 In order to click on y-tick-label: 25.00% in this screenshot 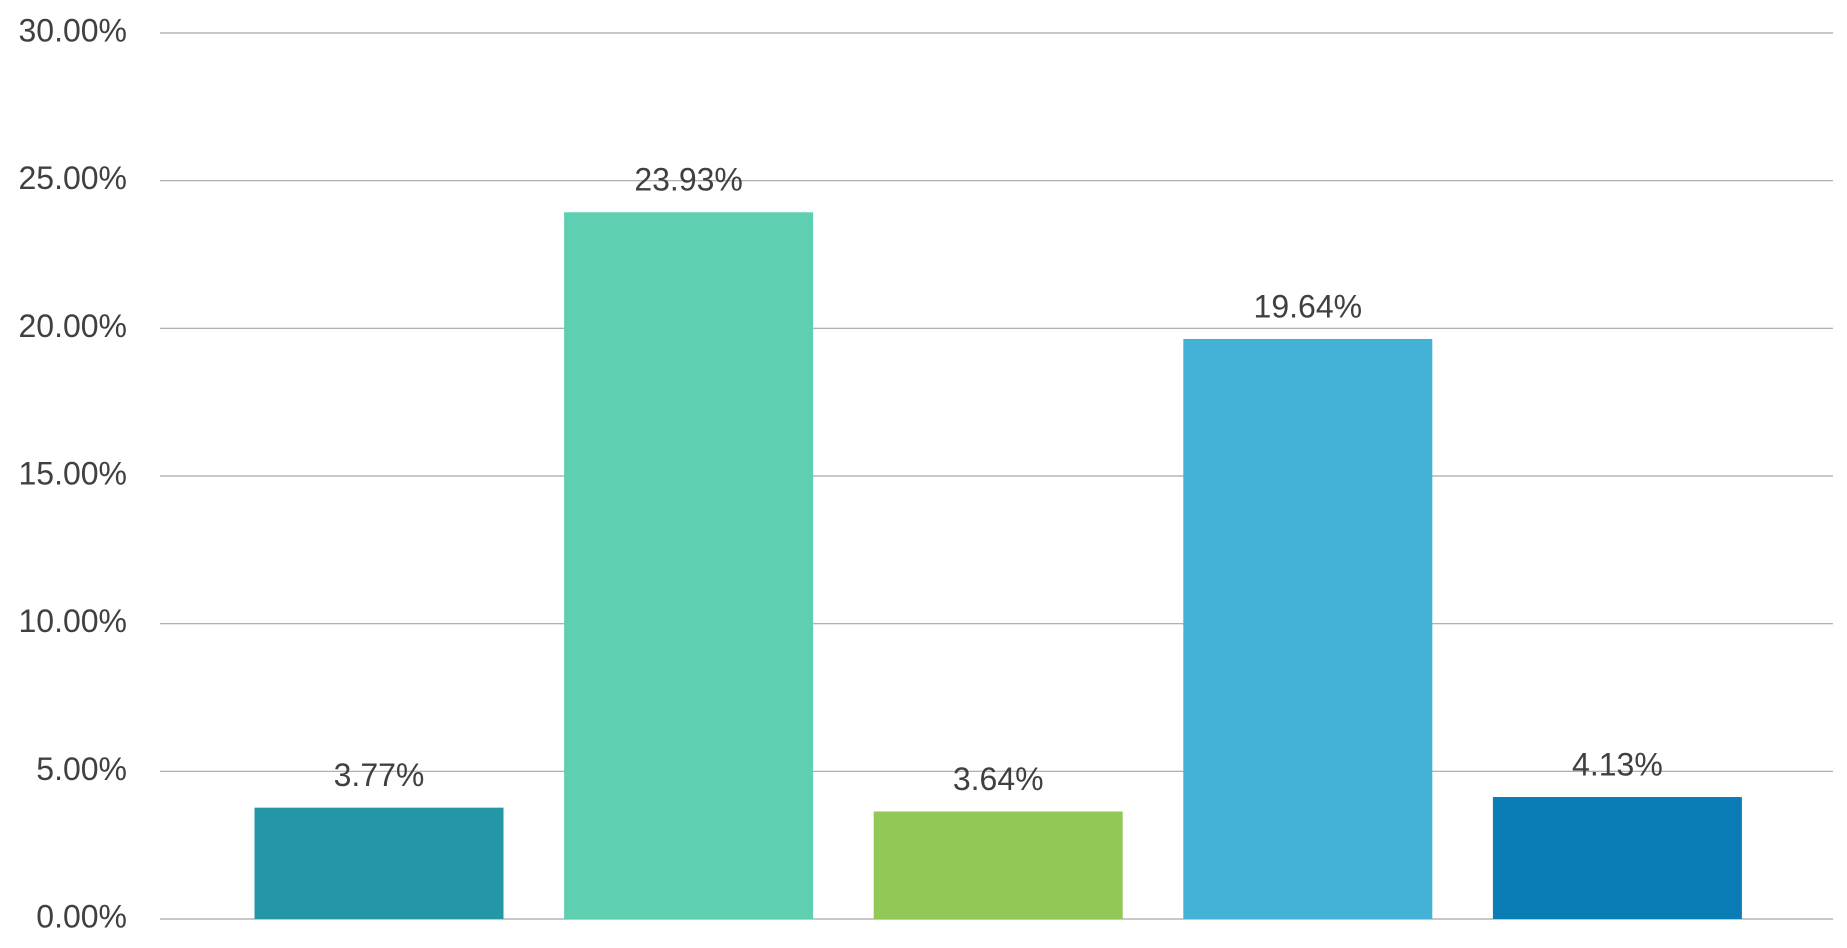, I will do `click(72, 178)`.